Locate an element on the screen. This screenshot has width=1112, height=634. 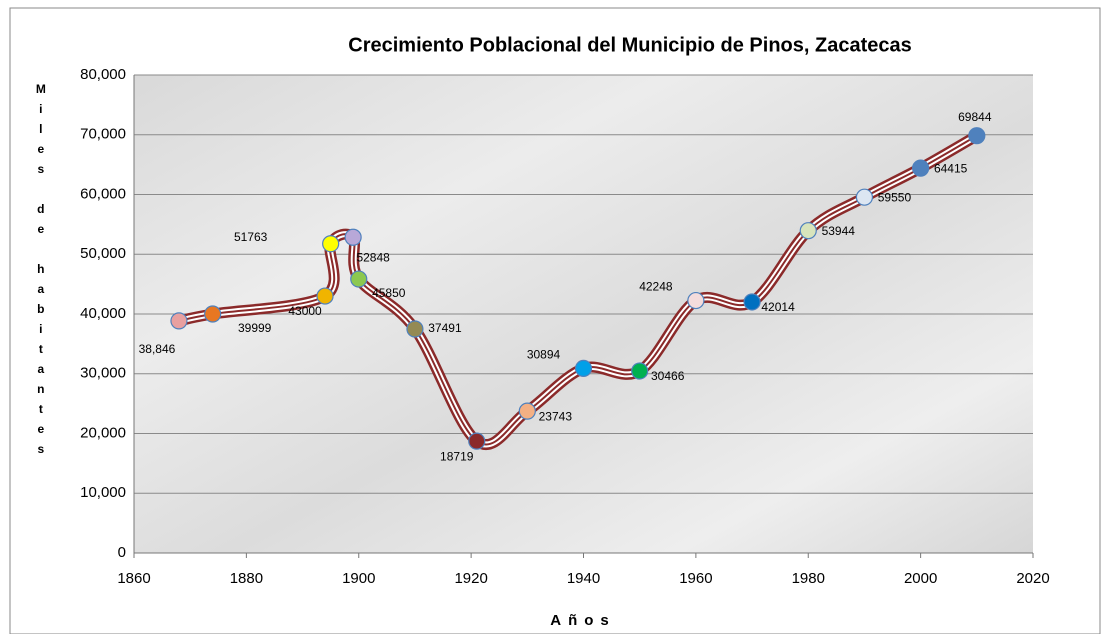
x-tick-label: 1980 is located at coordinates (808, 578).